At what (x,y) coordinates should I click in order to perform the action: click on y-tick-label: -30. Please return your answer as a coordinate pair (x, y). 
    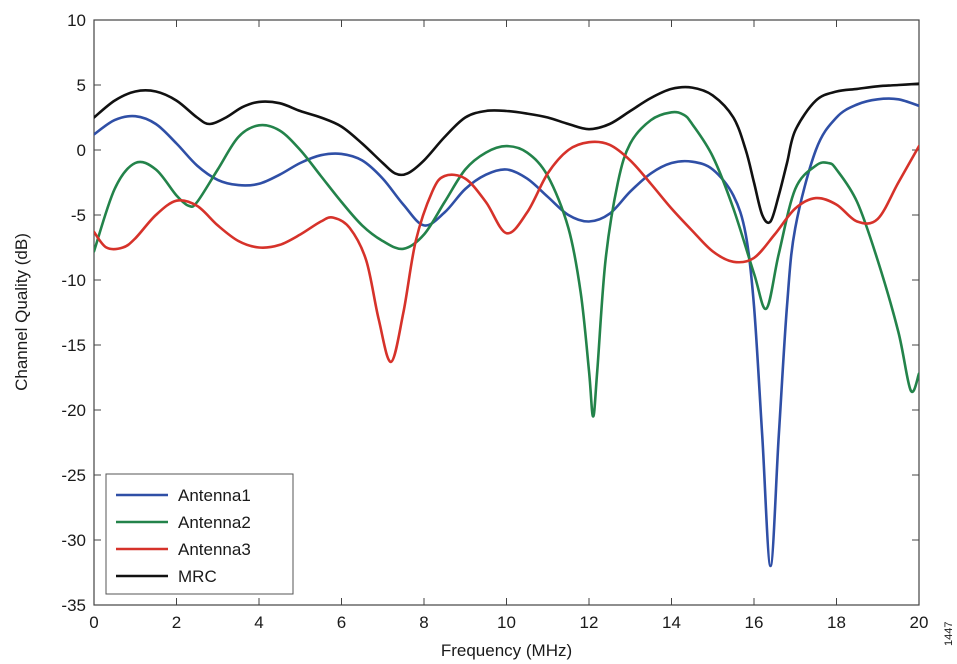
    Looking at the image, I should click on (73, 540).